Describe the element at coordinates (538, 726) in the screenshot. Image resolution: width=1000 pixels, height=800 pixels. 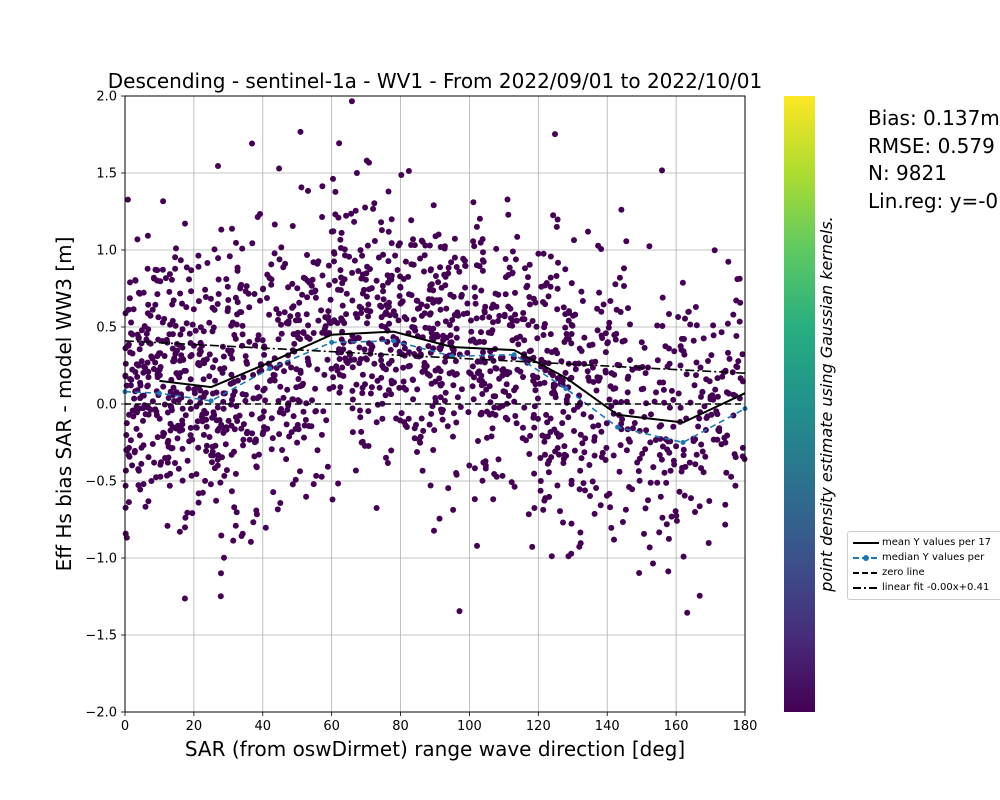
I see `x-tick-label: 120` at that location.